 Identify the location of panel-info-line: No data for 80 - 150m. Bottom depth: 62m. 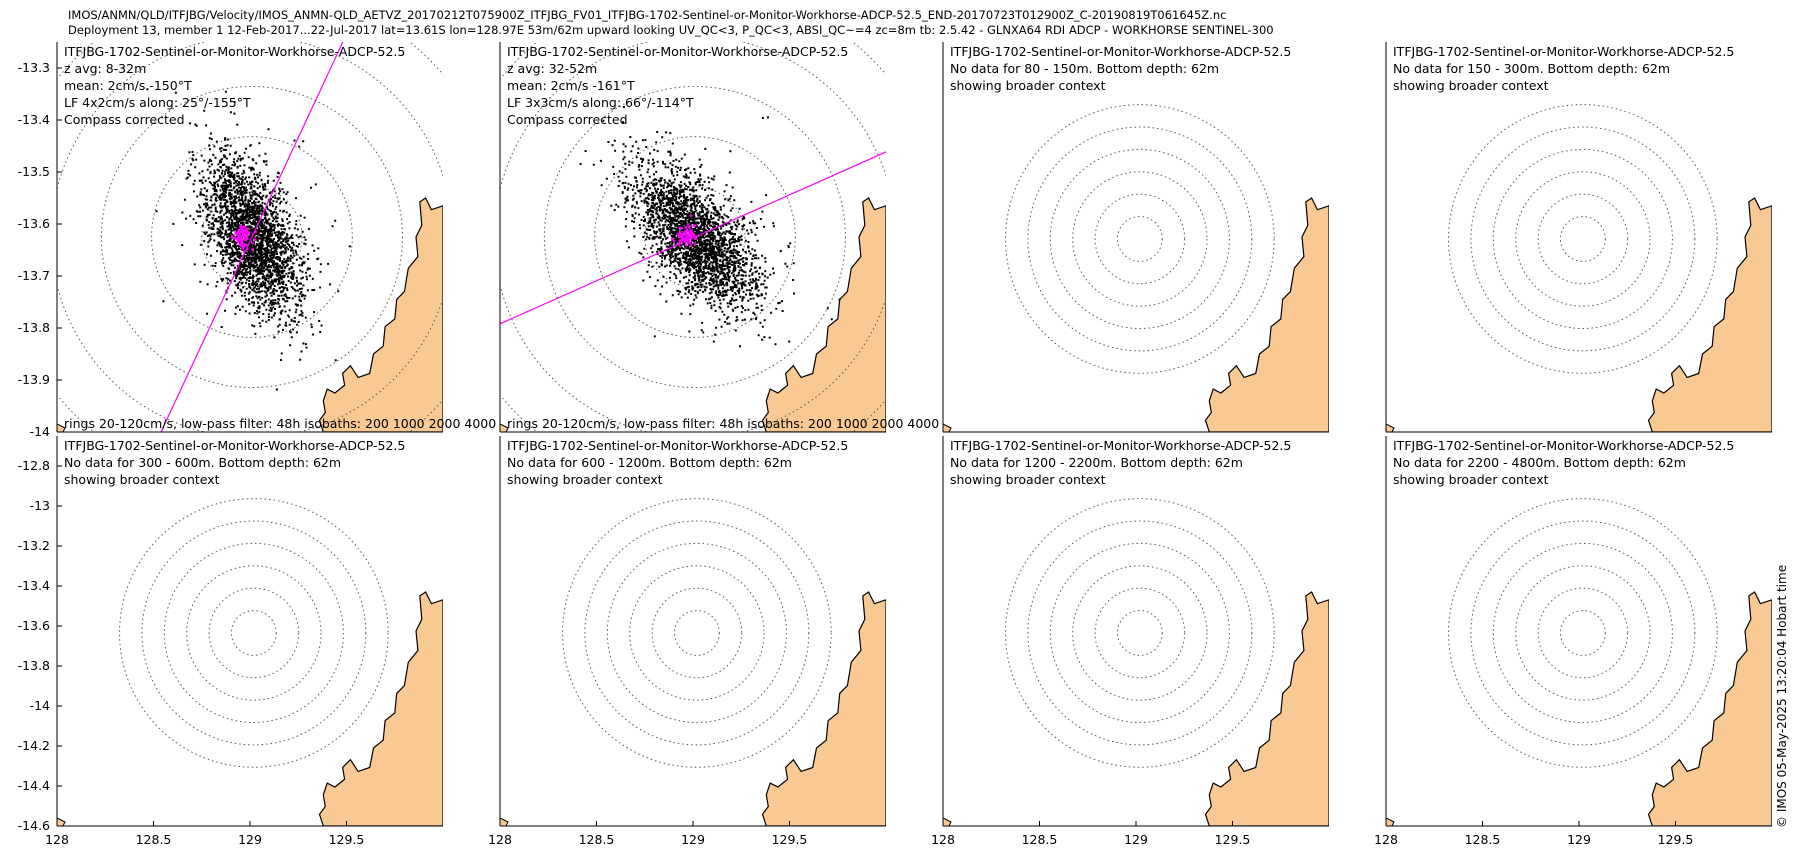
(1084, 68).